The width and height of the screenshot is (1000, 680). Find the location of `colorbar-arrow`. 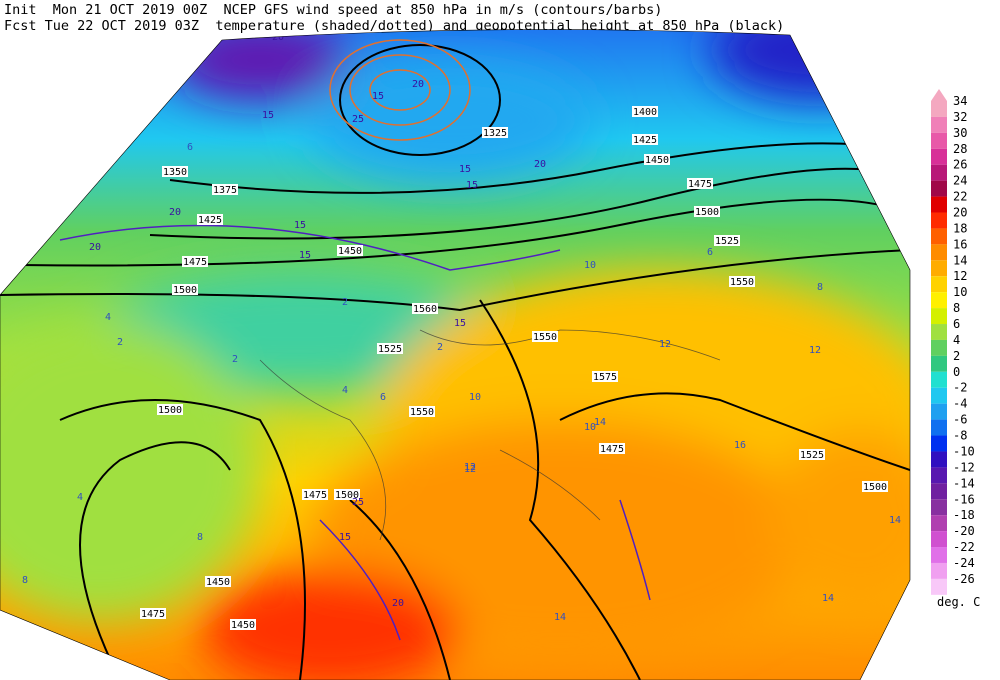

colorbar-arrow is located at coordinates (939, 95).